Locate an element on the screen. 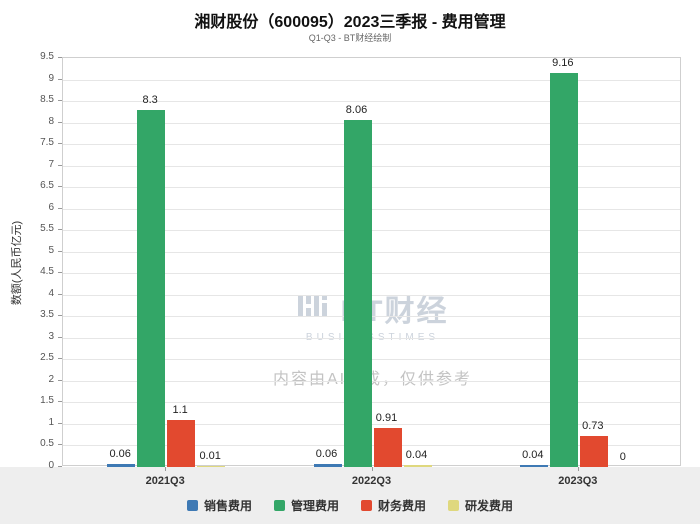 This screenshot has height=524, width=700. bar-管理费用-2021Q3 is located at coordinates (151, 288).